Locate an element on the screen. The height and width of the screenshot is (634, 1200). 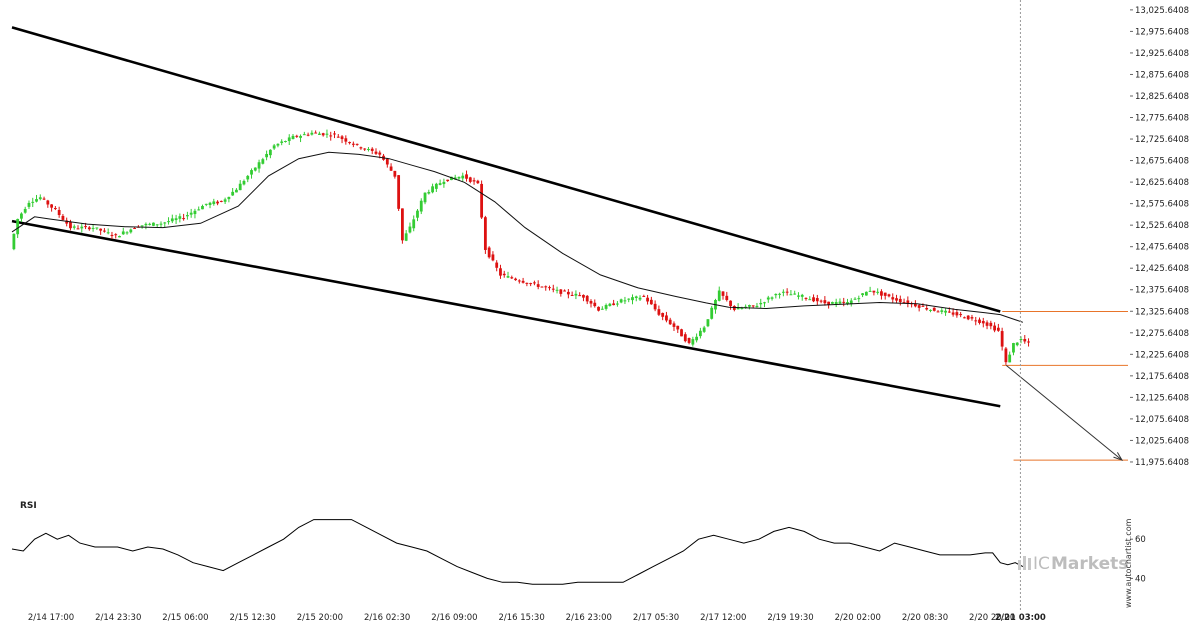
logo-text-markets: Markets is located at coordinates (1089, 564).